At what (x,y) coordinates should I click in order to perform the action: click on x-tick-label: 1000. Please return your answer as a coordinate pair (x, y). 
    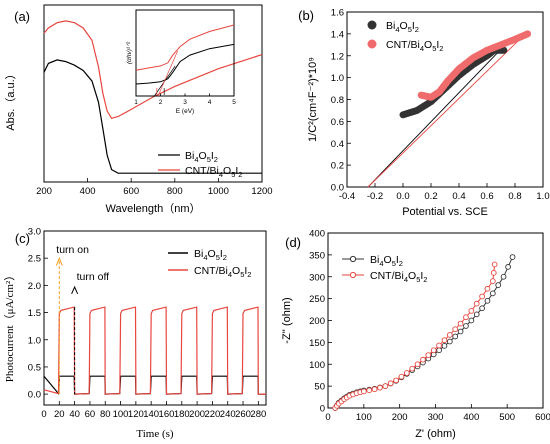
    Looking at the image, I should click on (218, 191).